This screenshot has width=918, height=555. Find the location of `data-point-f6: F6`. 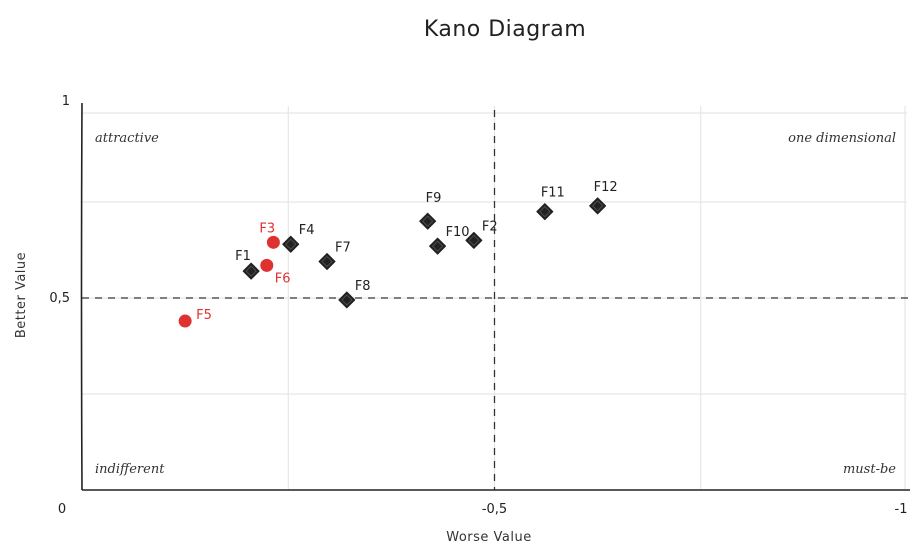

data-point-f6: F6 is located at coordinates (275, 272).